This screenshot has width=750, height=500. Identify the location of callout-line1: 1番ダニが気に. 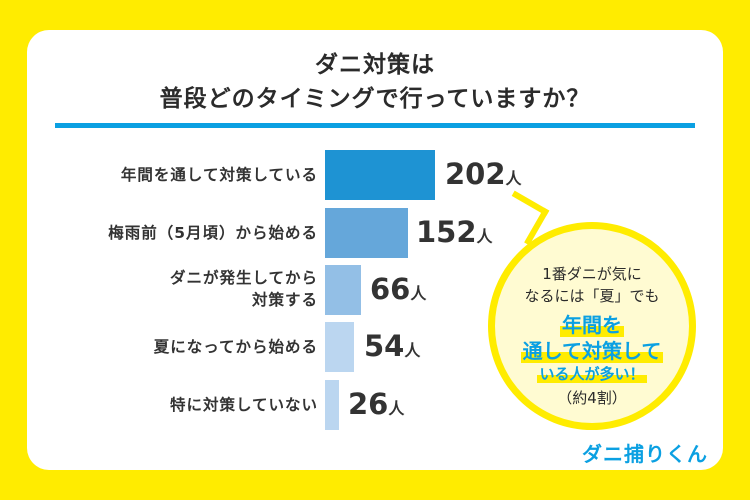
(592, 274).